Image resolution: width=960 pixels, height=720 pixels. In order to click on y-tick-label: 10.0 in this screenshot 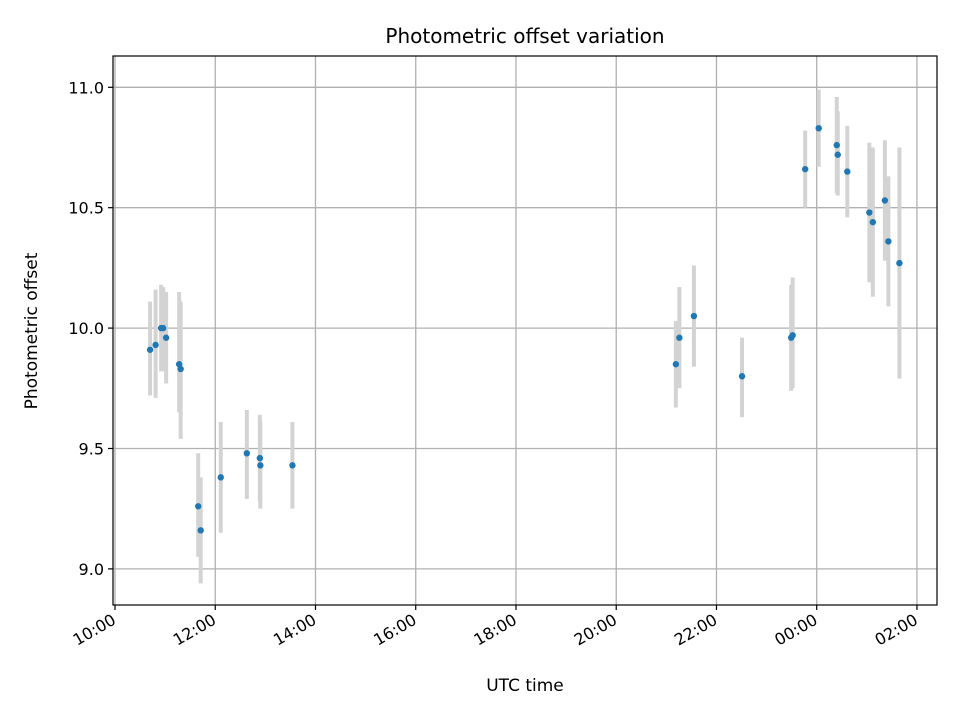, I will do `click(86, 328)`.